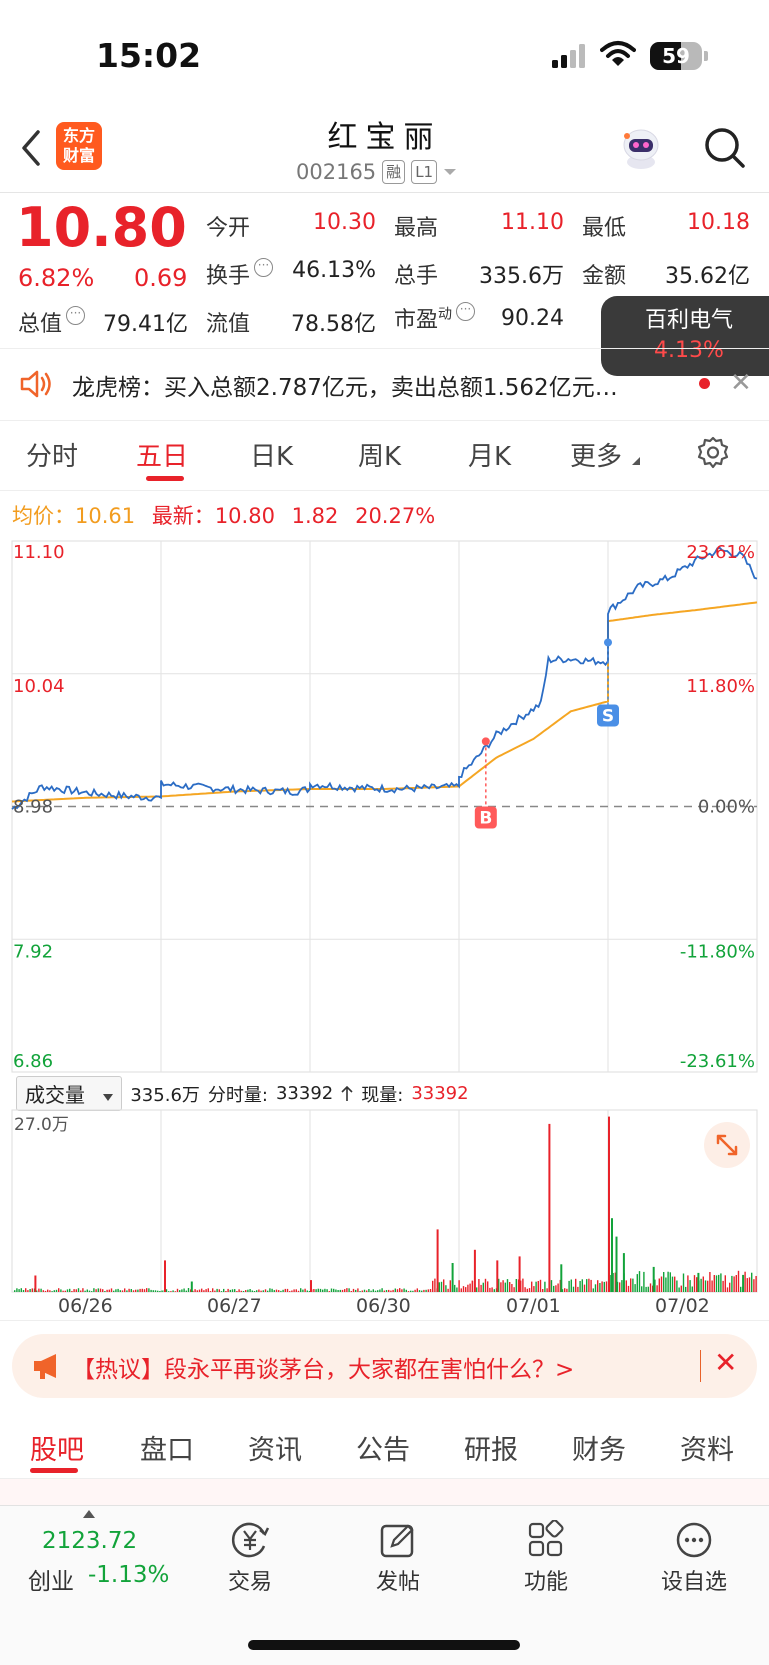 The image size is (769, 1665). What do you see at coordinates (704, 383) in the screenshot?
I see `unread-dot` at bounding box center [704, 383].